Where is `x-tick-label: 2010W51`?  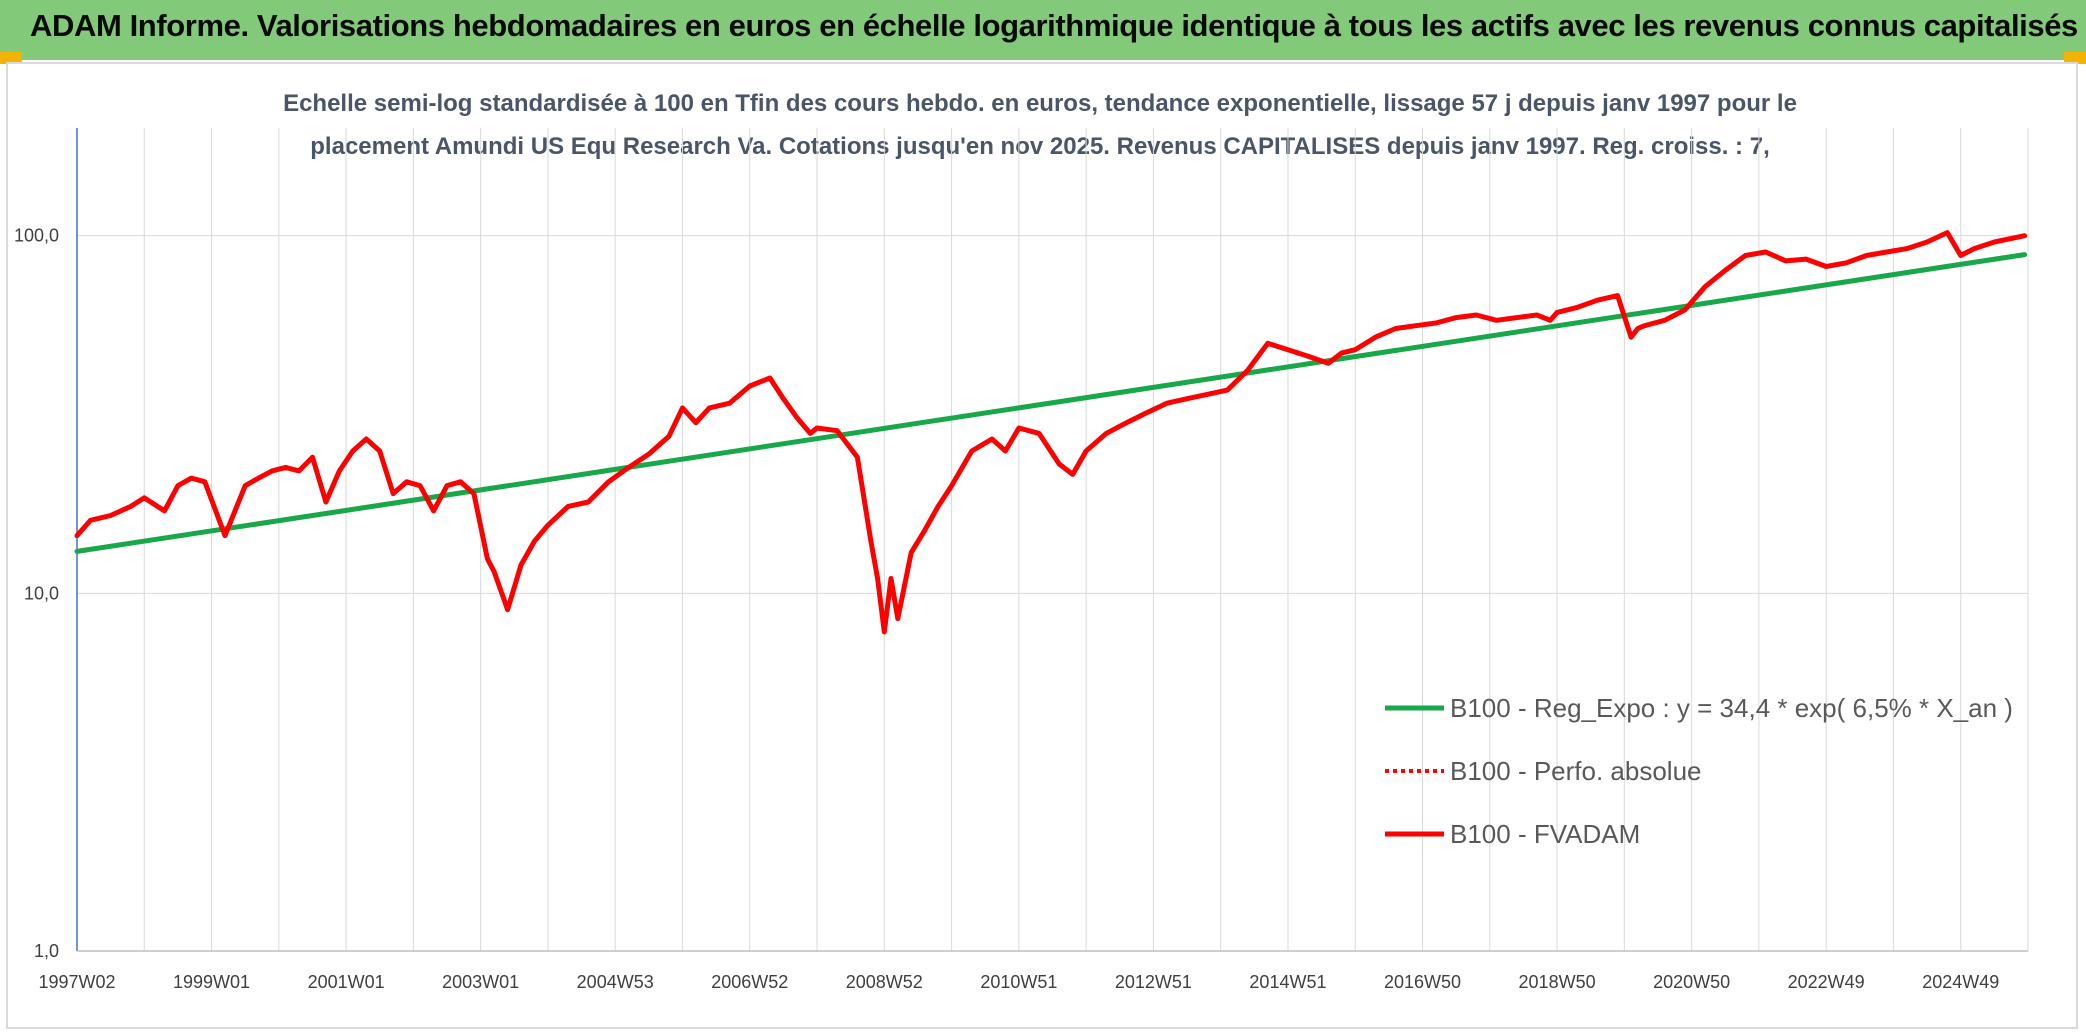
x-tick-label: 2010W51 is located at coordinates (1018, 982).